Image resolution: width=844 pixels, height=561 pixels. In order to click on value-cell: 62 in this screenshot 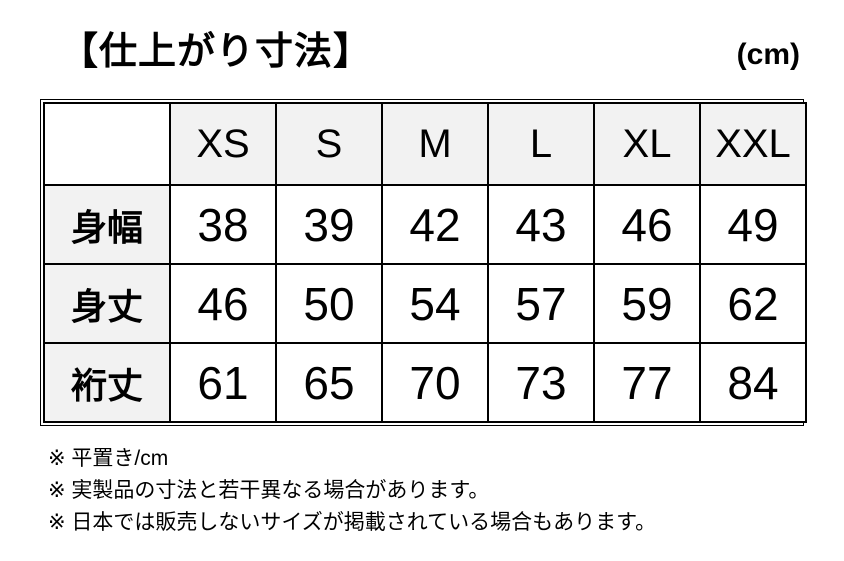, I will do `click(753, 303)`.